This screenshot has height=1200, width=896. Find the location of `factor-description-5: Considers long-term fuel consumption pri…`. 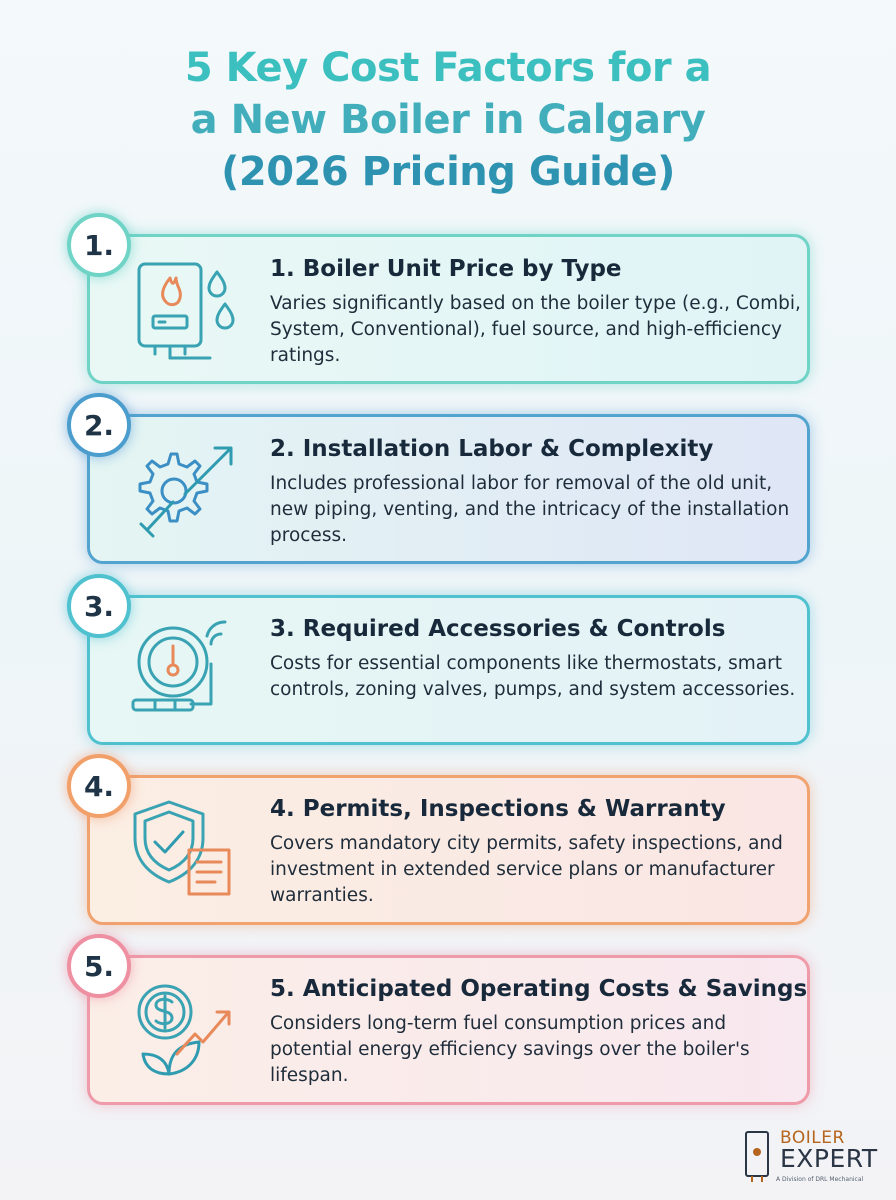

factor-description-5: Considers long-term fuel consumption pri… is located at coordinates (510, 1049).